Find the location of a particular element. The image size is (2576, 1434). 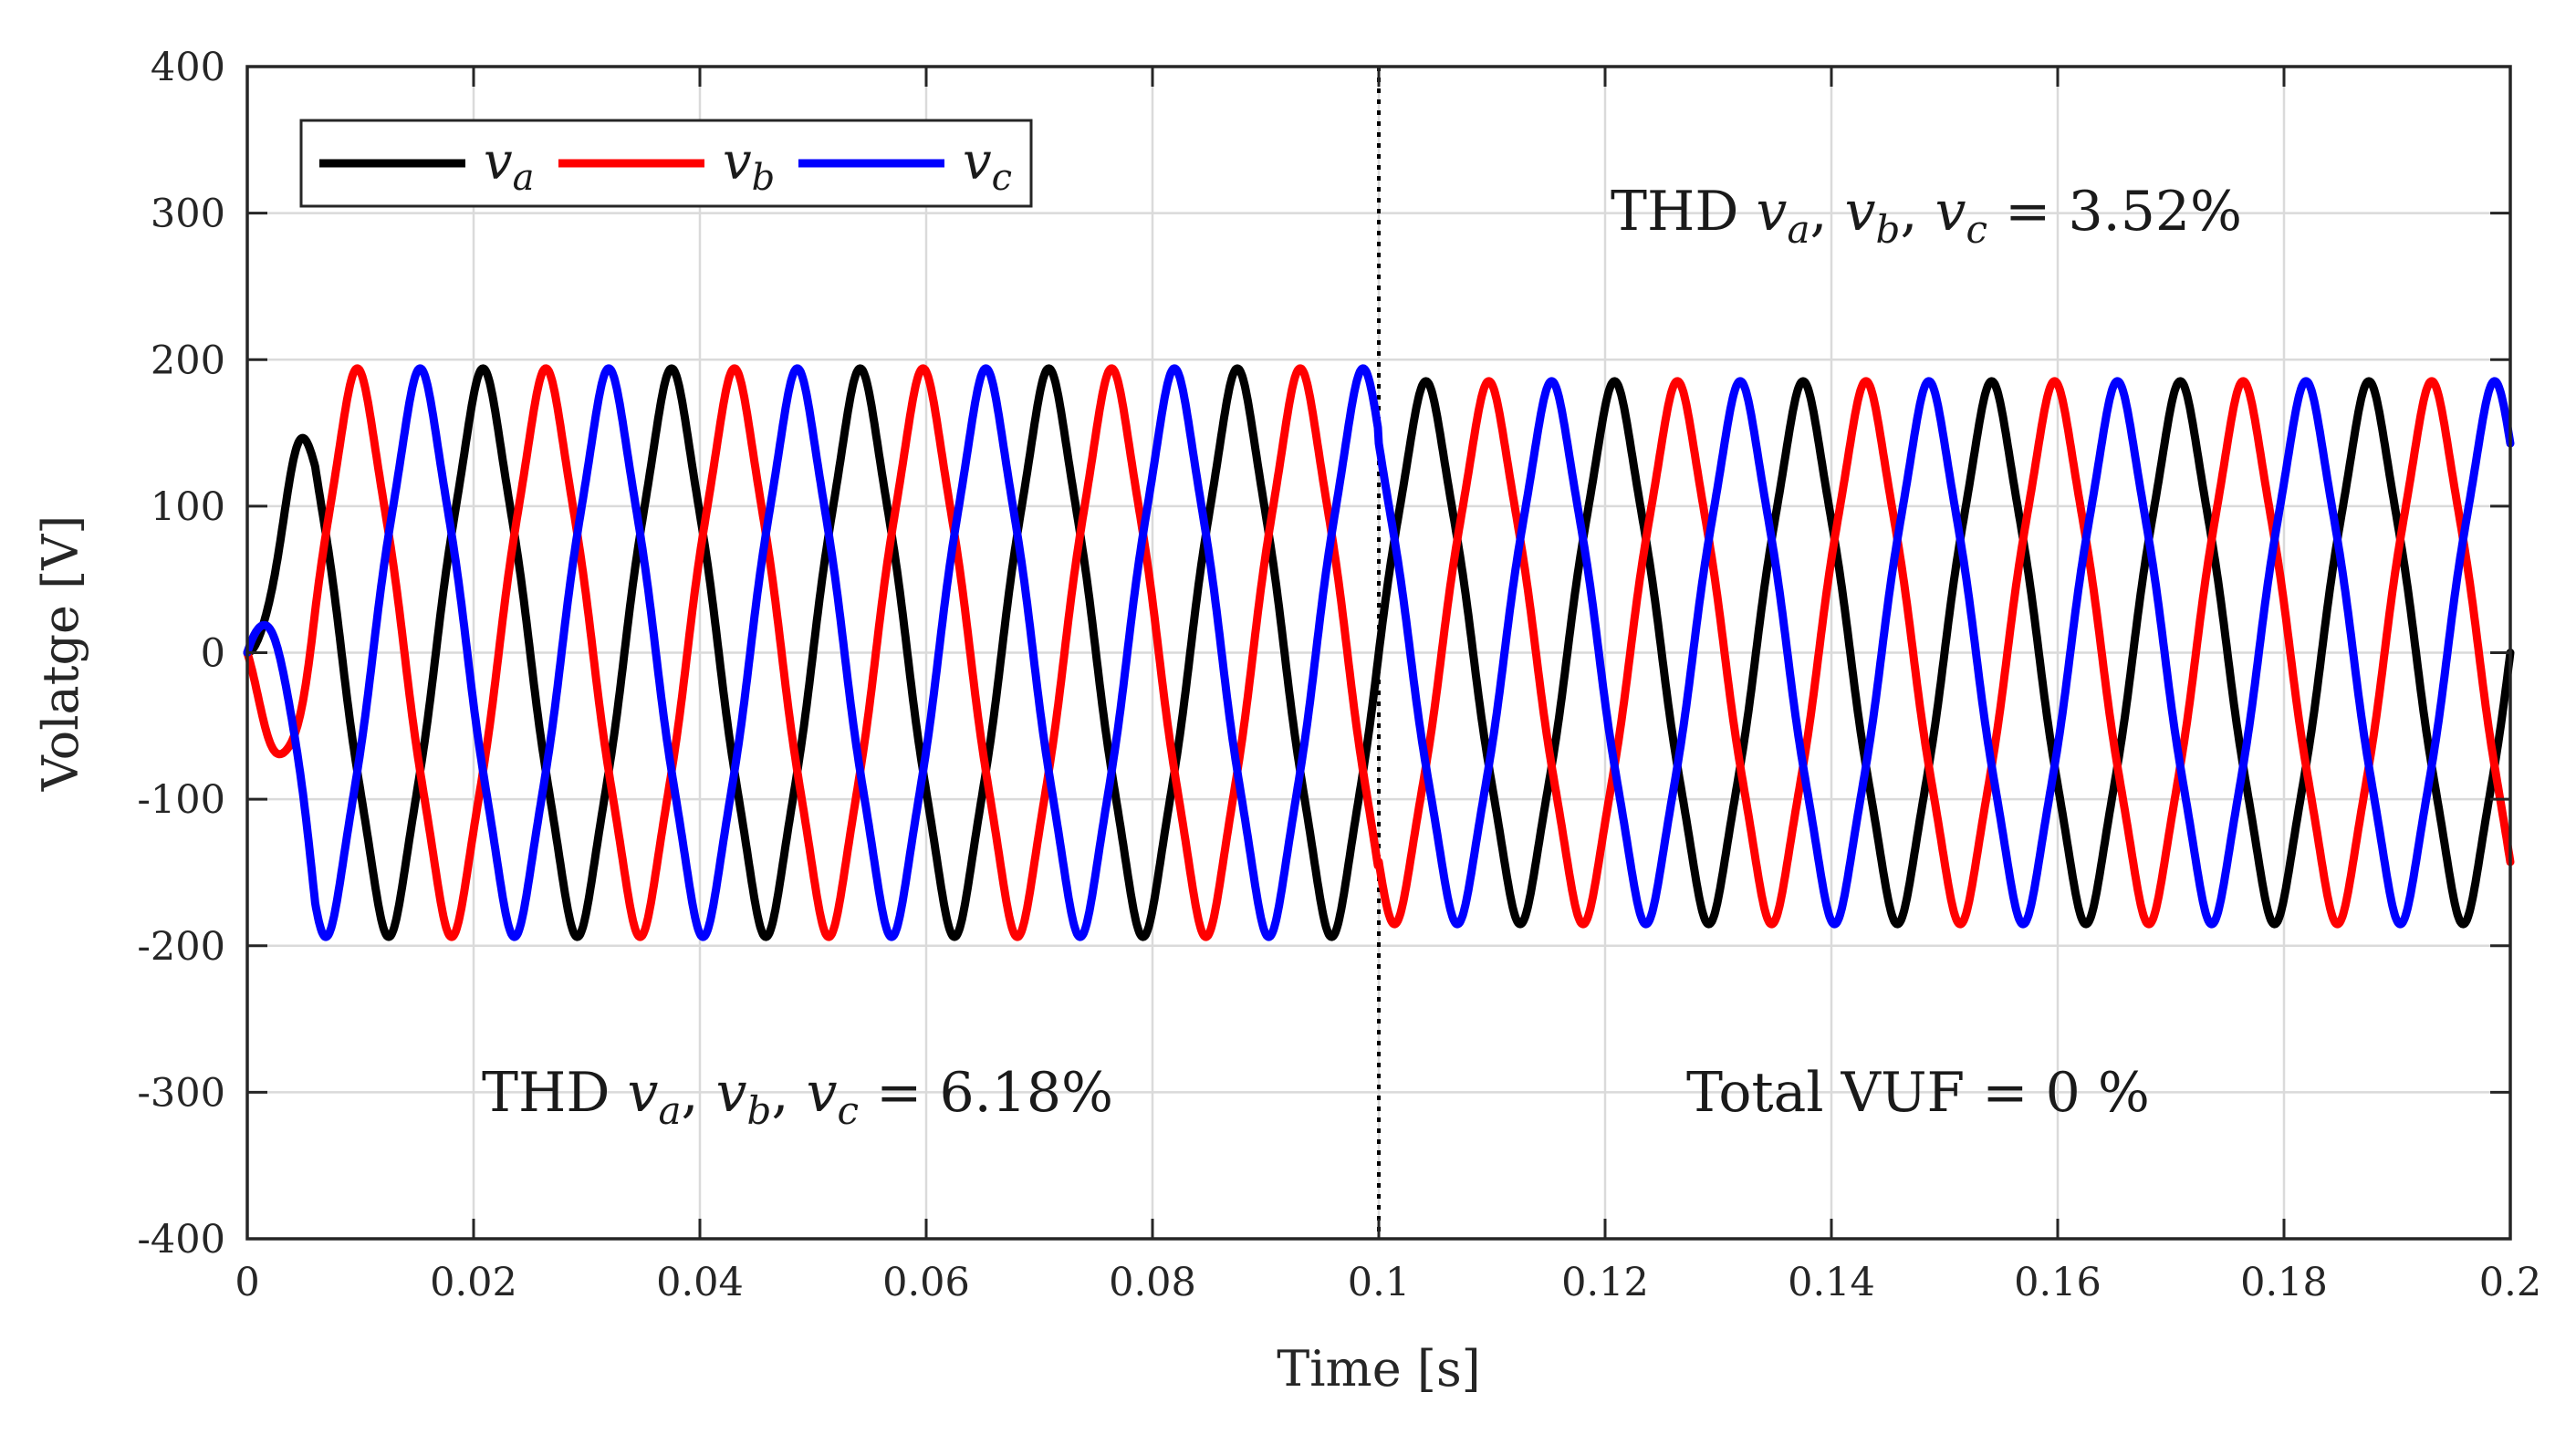

y-tick-label: 400 is located at coordinates (188, 68).